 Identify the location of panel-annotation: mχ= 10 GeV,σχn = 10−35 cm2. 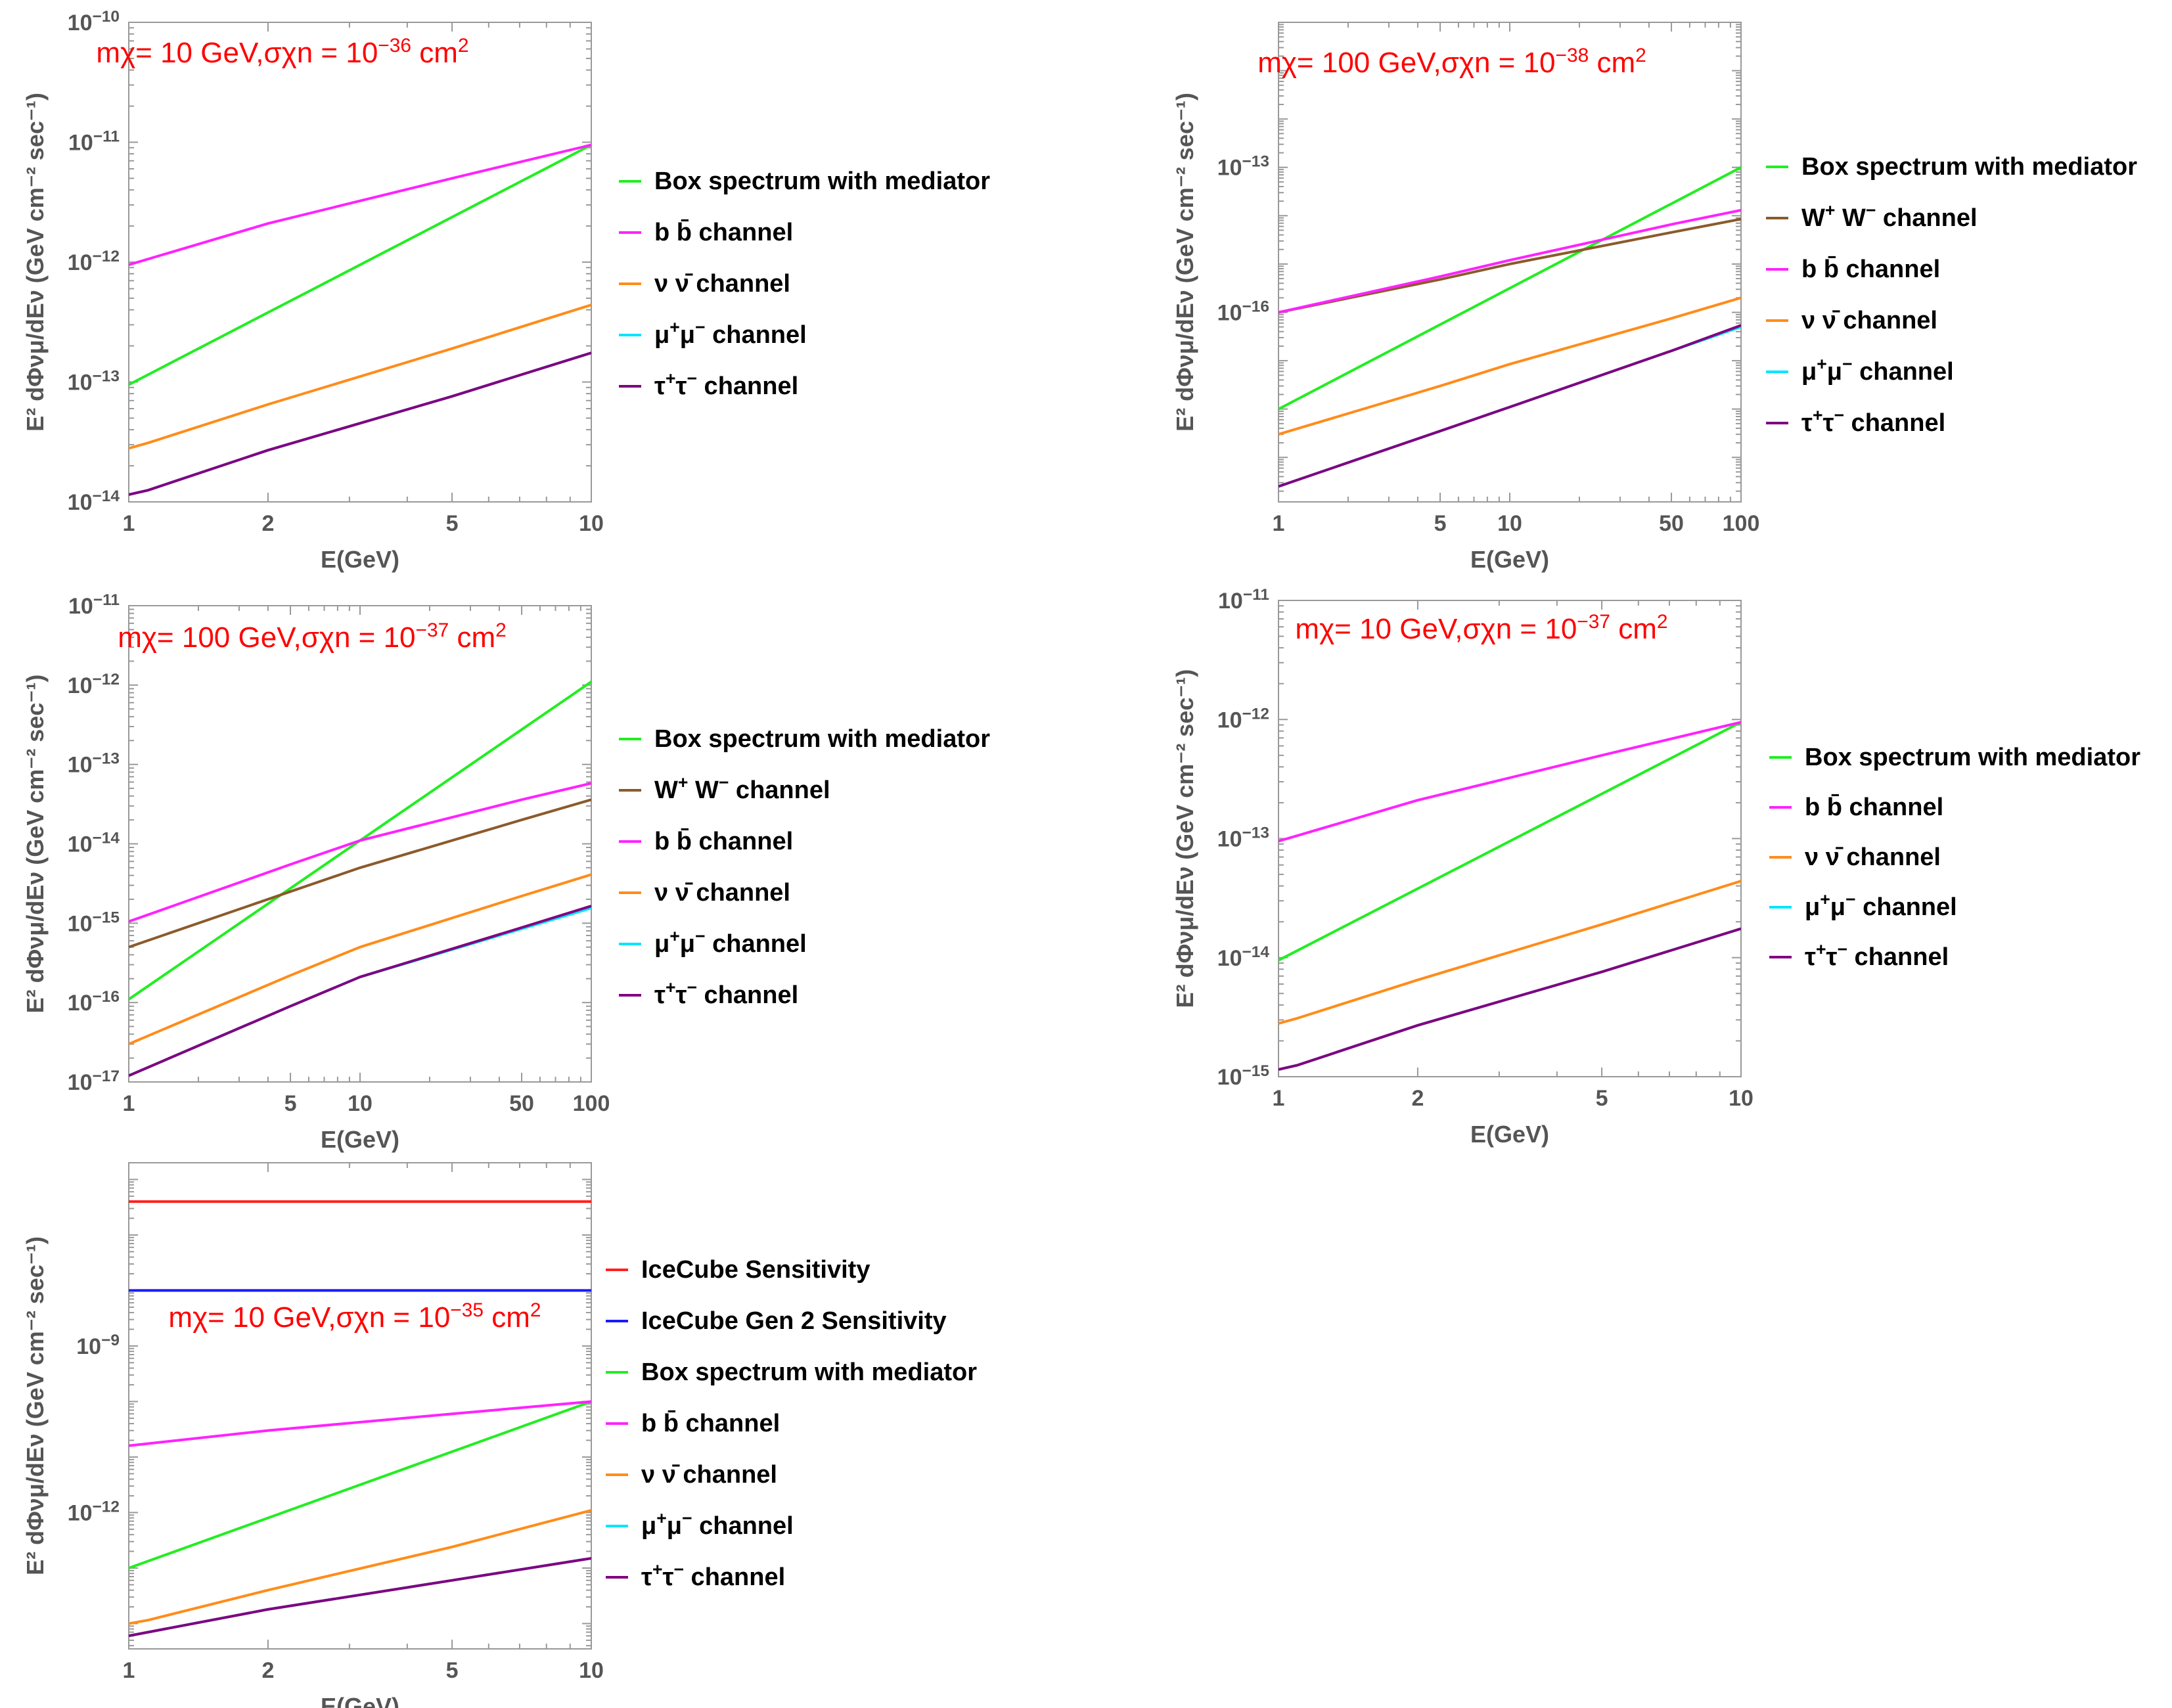
(354, 1316).